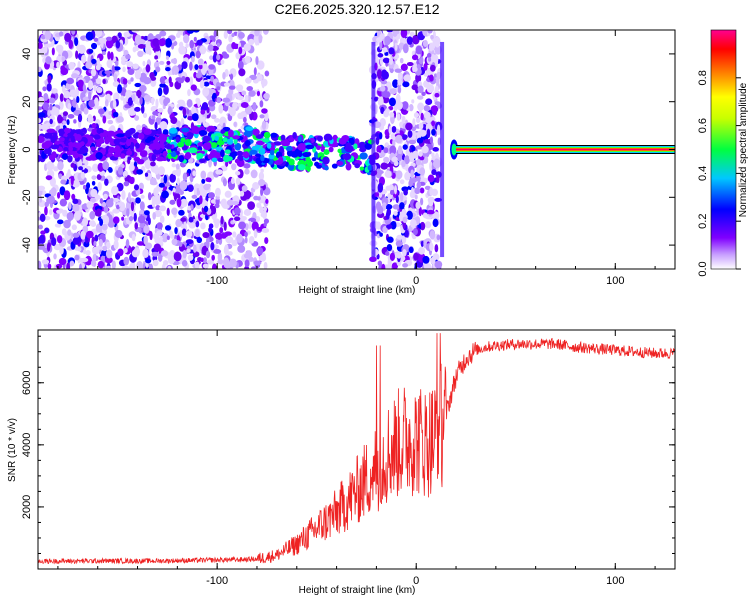  I want to click on colorbar-tick-label: 0.4, so click(703, 173).